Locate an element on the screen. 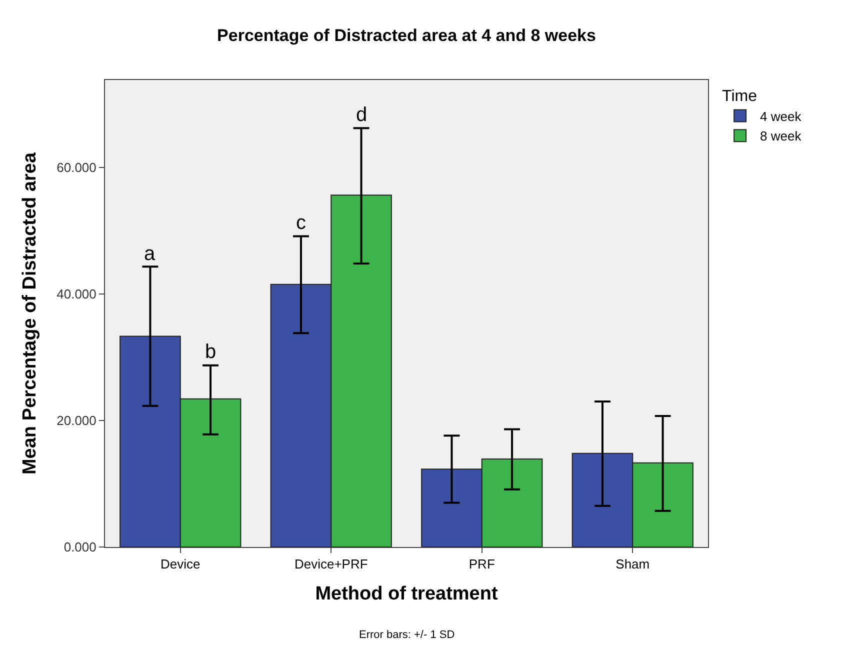 This screenshot has height=649, width=865. x-tick-label: PRF is located at coordinates (481, 564).